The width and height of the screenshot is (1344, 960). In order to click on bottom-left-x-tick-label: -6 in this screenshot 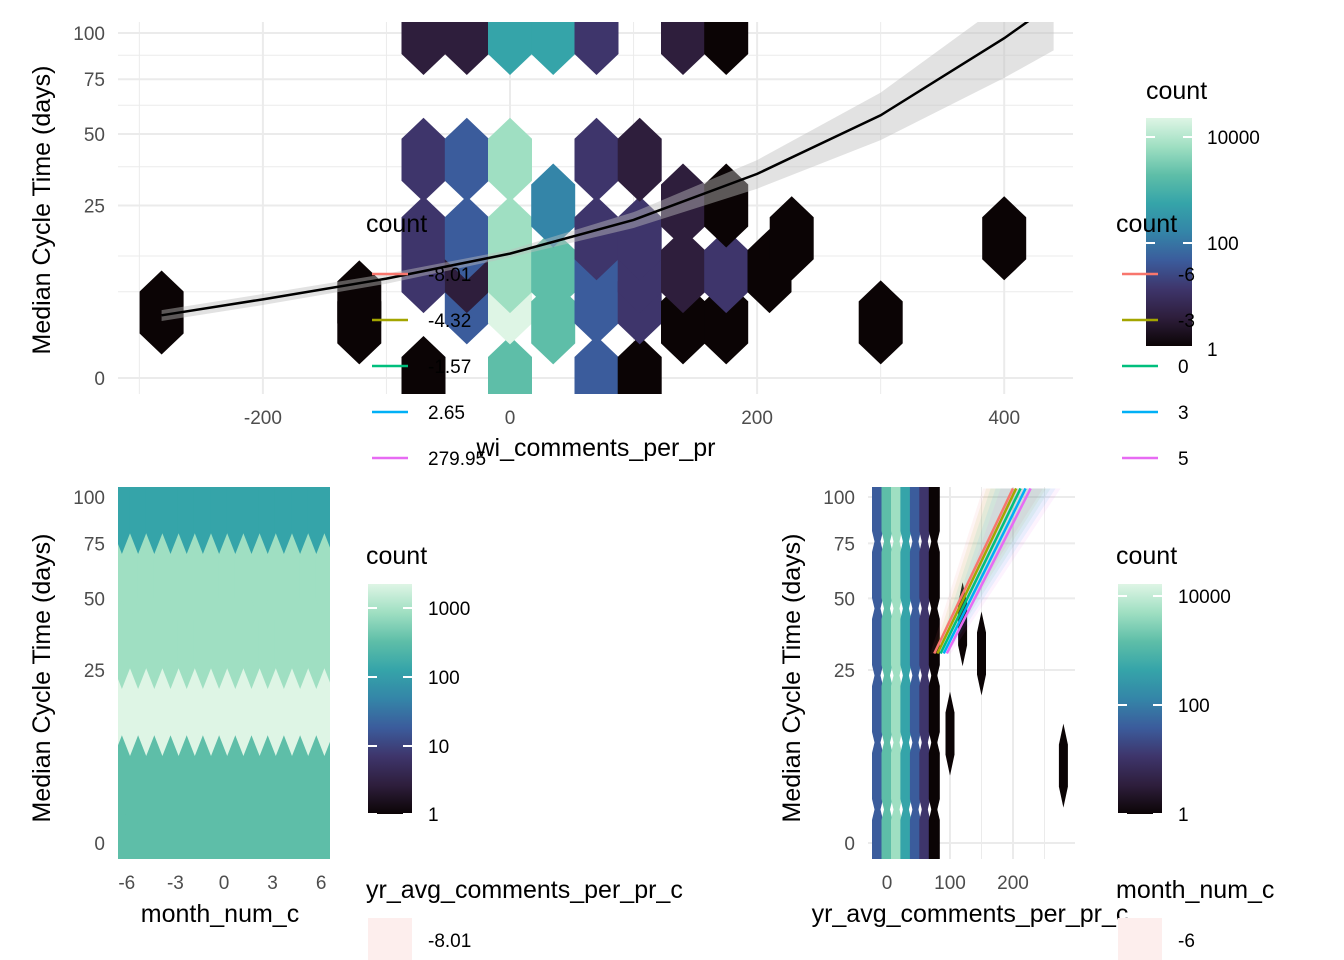, I will do `click(126, 883)`.